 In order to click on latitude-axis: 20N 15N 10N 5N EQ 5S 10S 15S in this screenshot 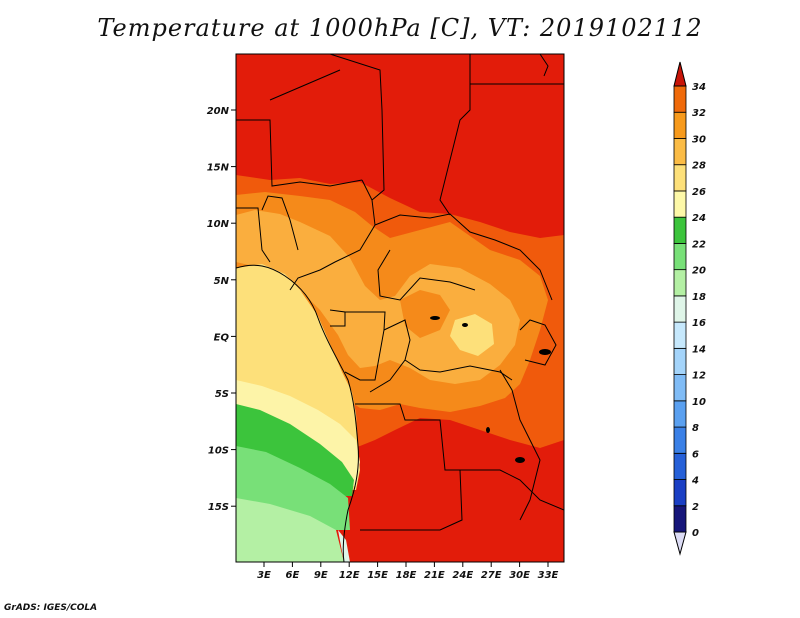, I will do `click(221, 309)`.